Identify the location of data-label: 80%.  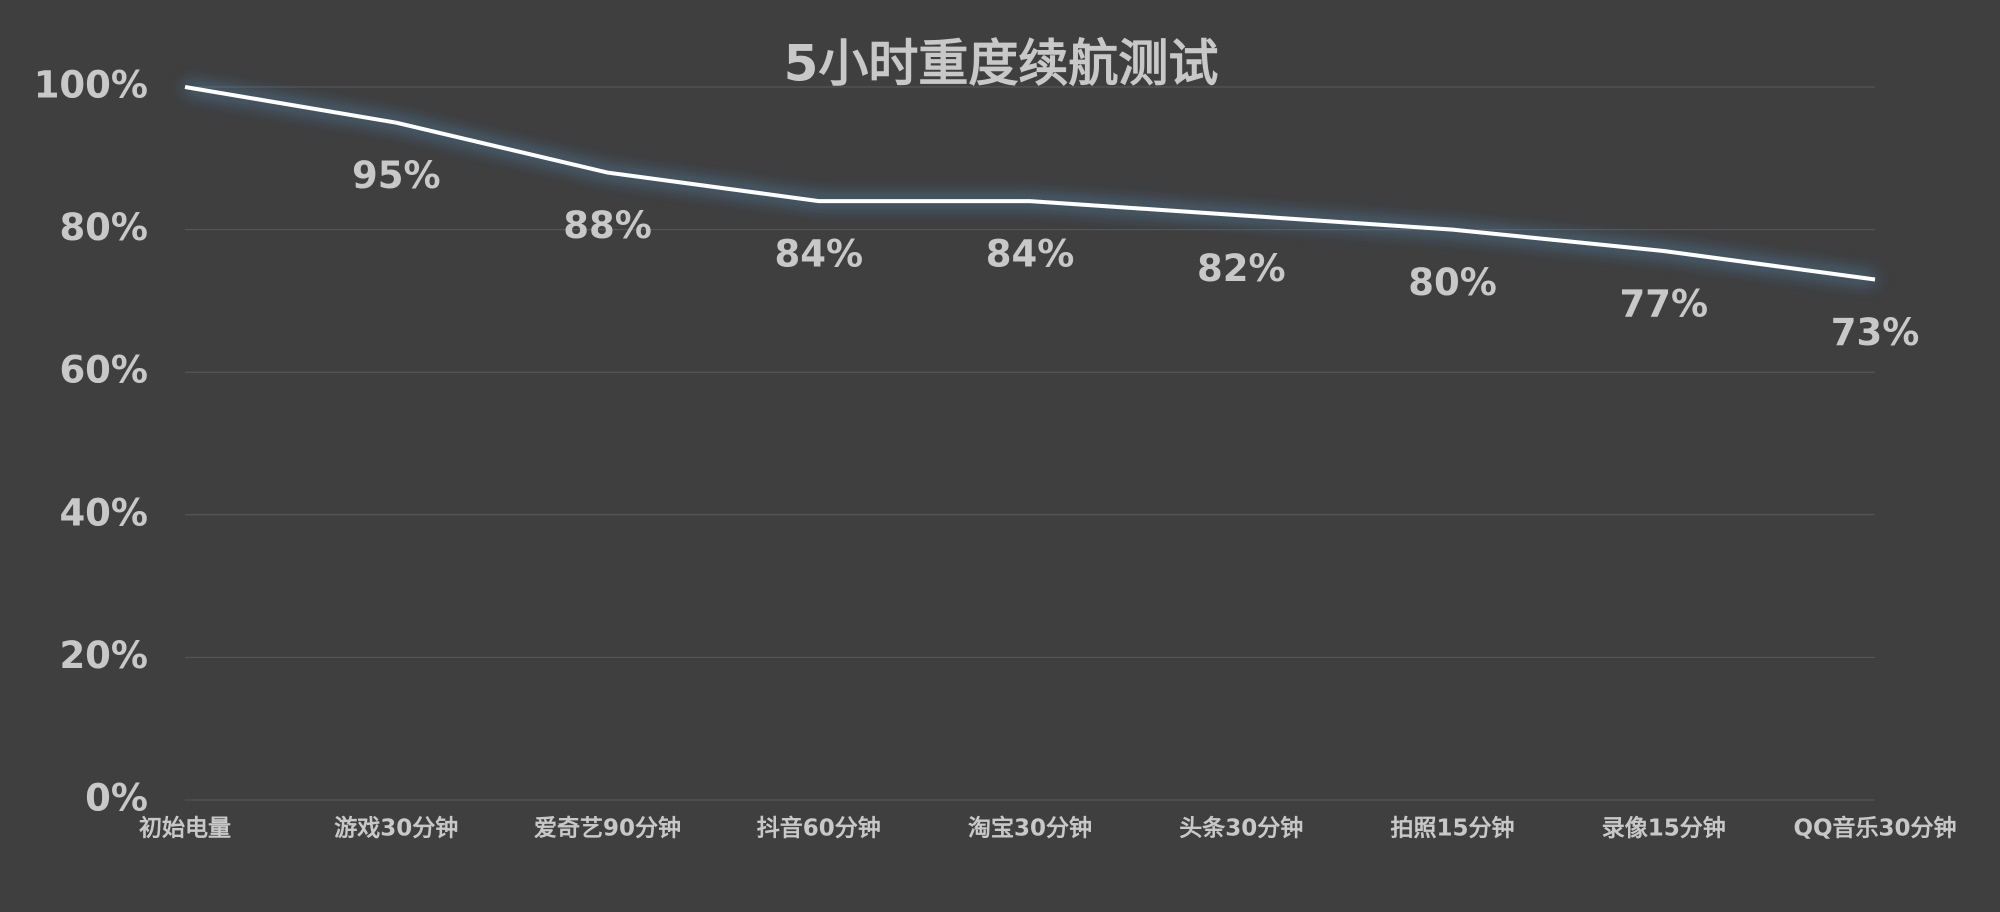
(1452, 282).